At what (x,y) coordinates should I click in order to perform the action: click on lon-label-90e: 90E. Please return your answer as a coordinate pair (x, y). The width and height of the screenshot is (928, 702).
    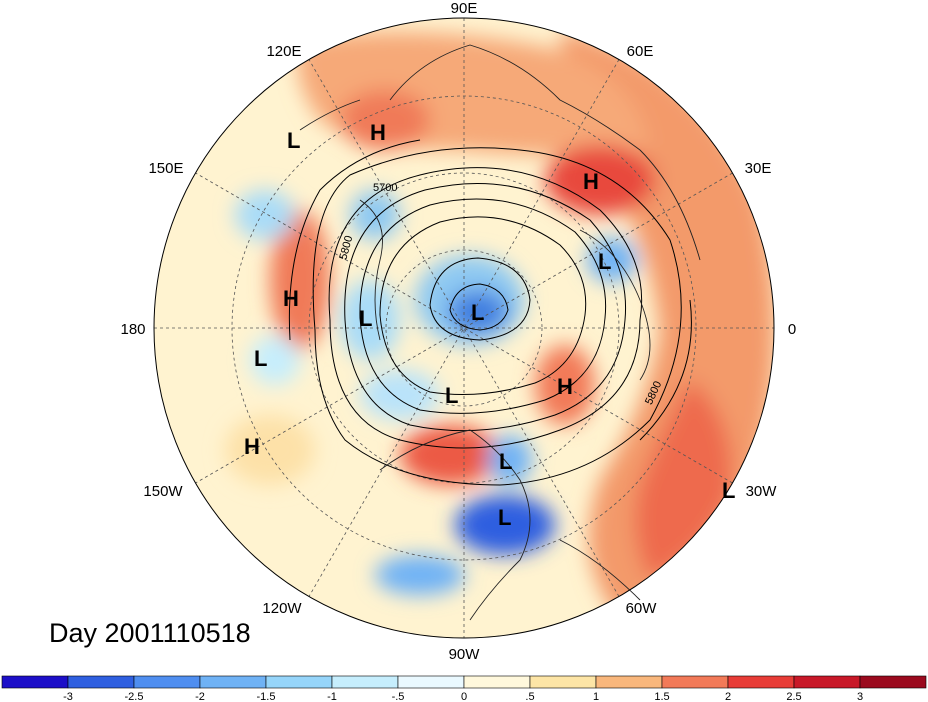
    Looking at the image, I should click on (464, 8).